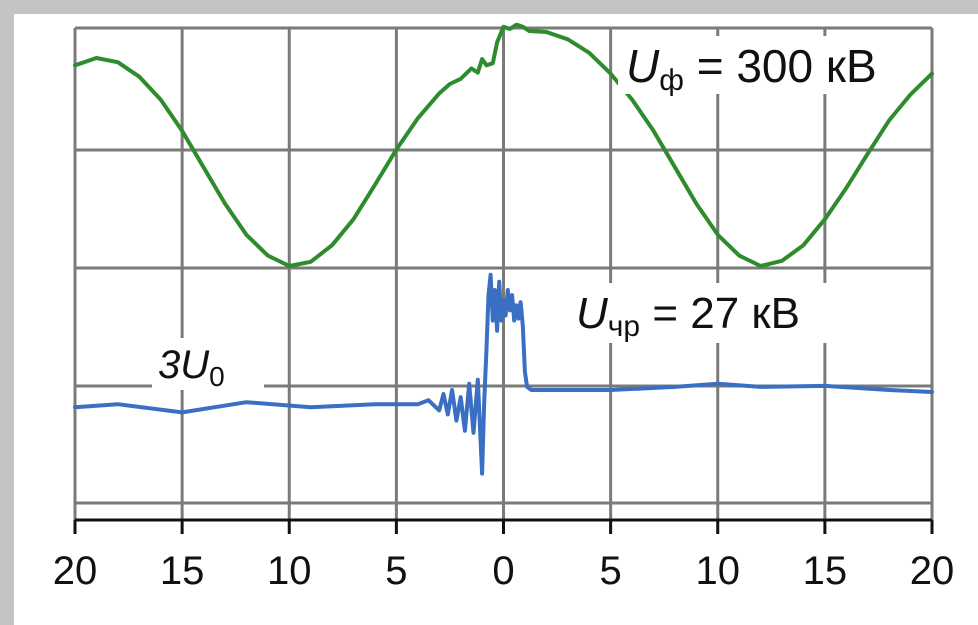 This screenshot has height=625, width=978. What do you see at coordinates (396, 571) in the screenshot?
I see `x-tick-label-3: 5` at bounding box center [396, 571].